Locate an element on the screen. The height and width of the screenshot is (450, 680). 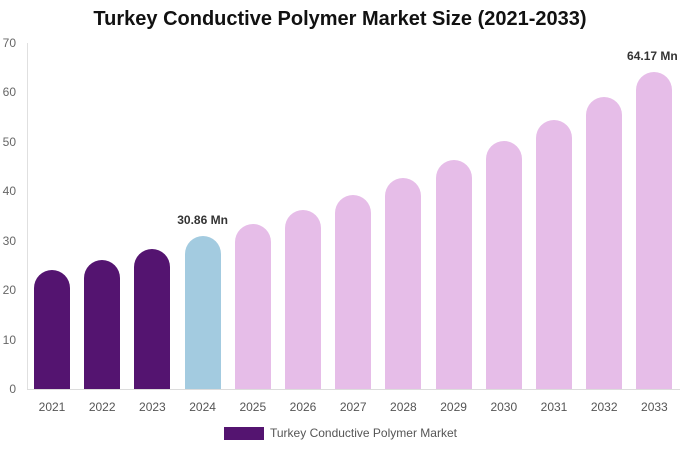
x-tick-label: 2028 is located at coordinates (403, 407).